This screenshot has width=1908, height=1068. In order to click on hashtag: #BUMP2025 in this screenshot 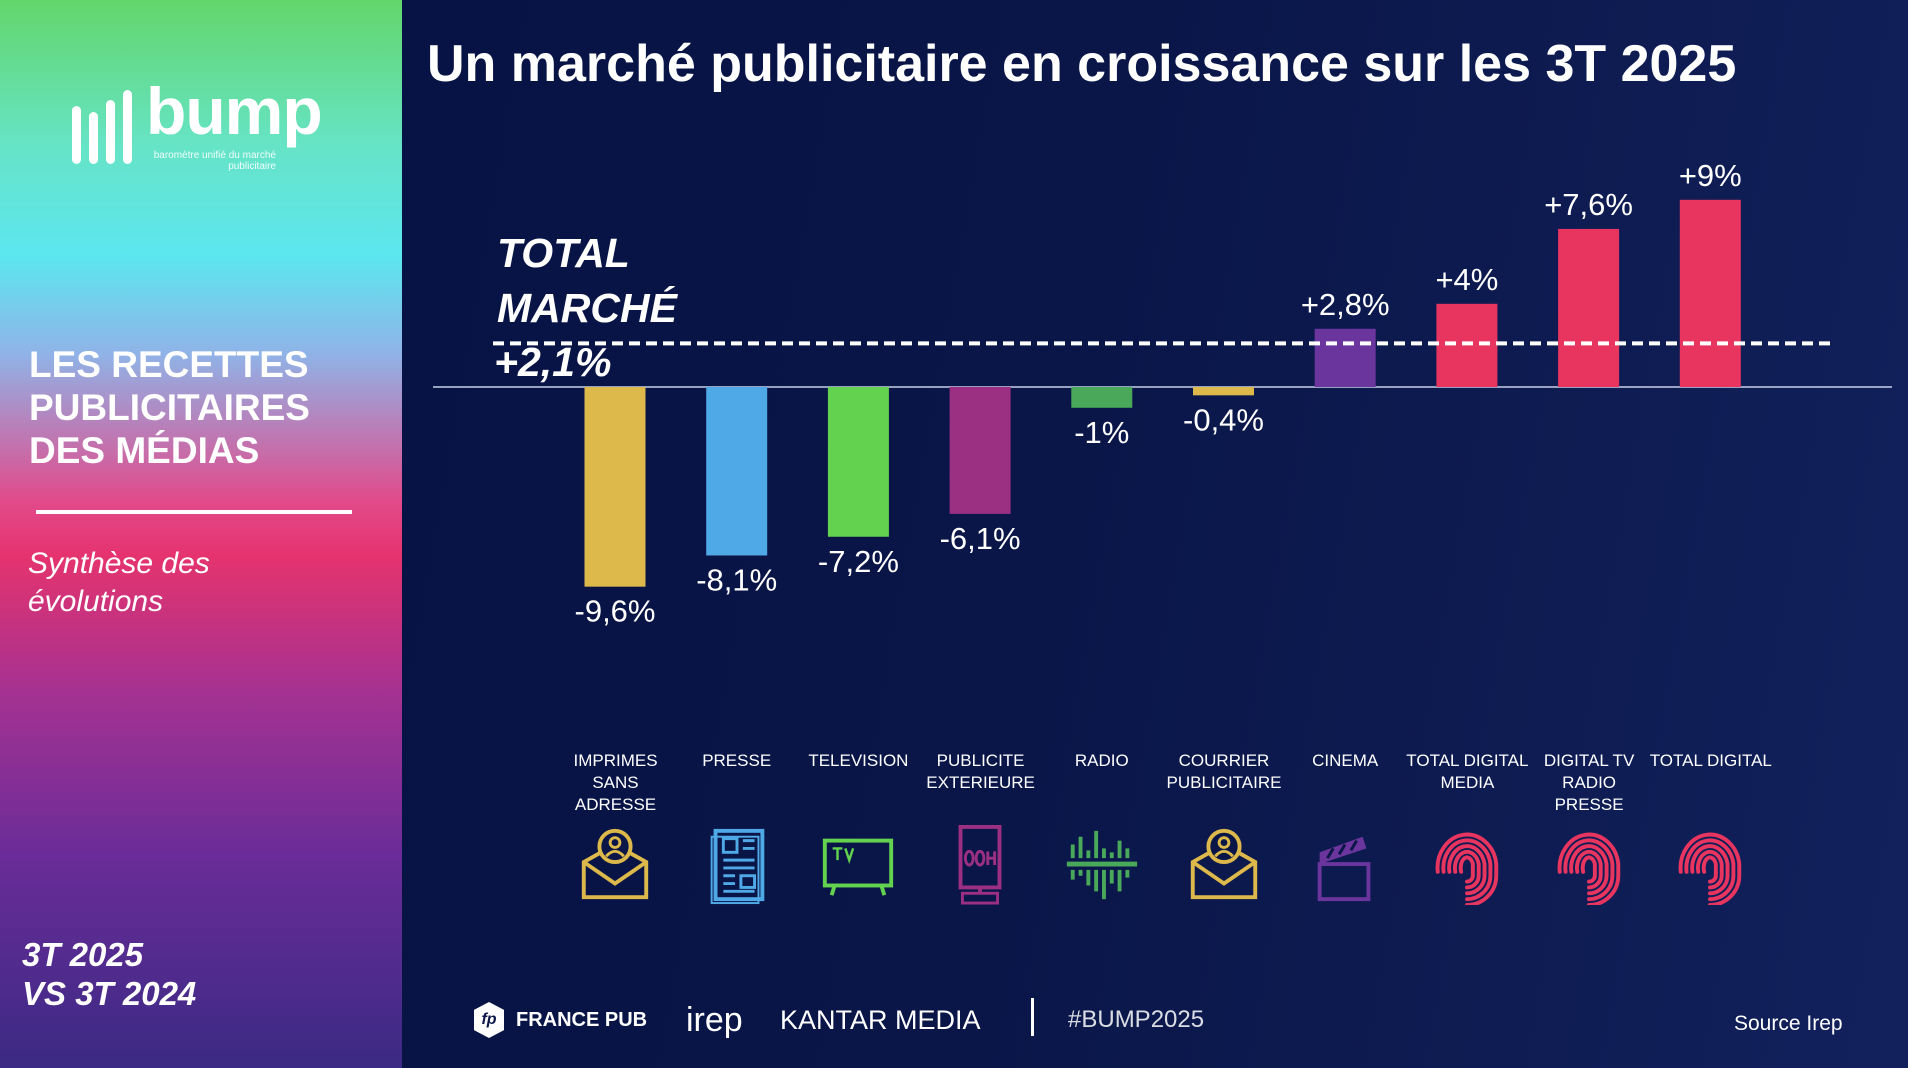, I will do `click(1136, 1019)`.